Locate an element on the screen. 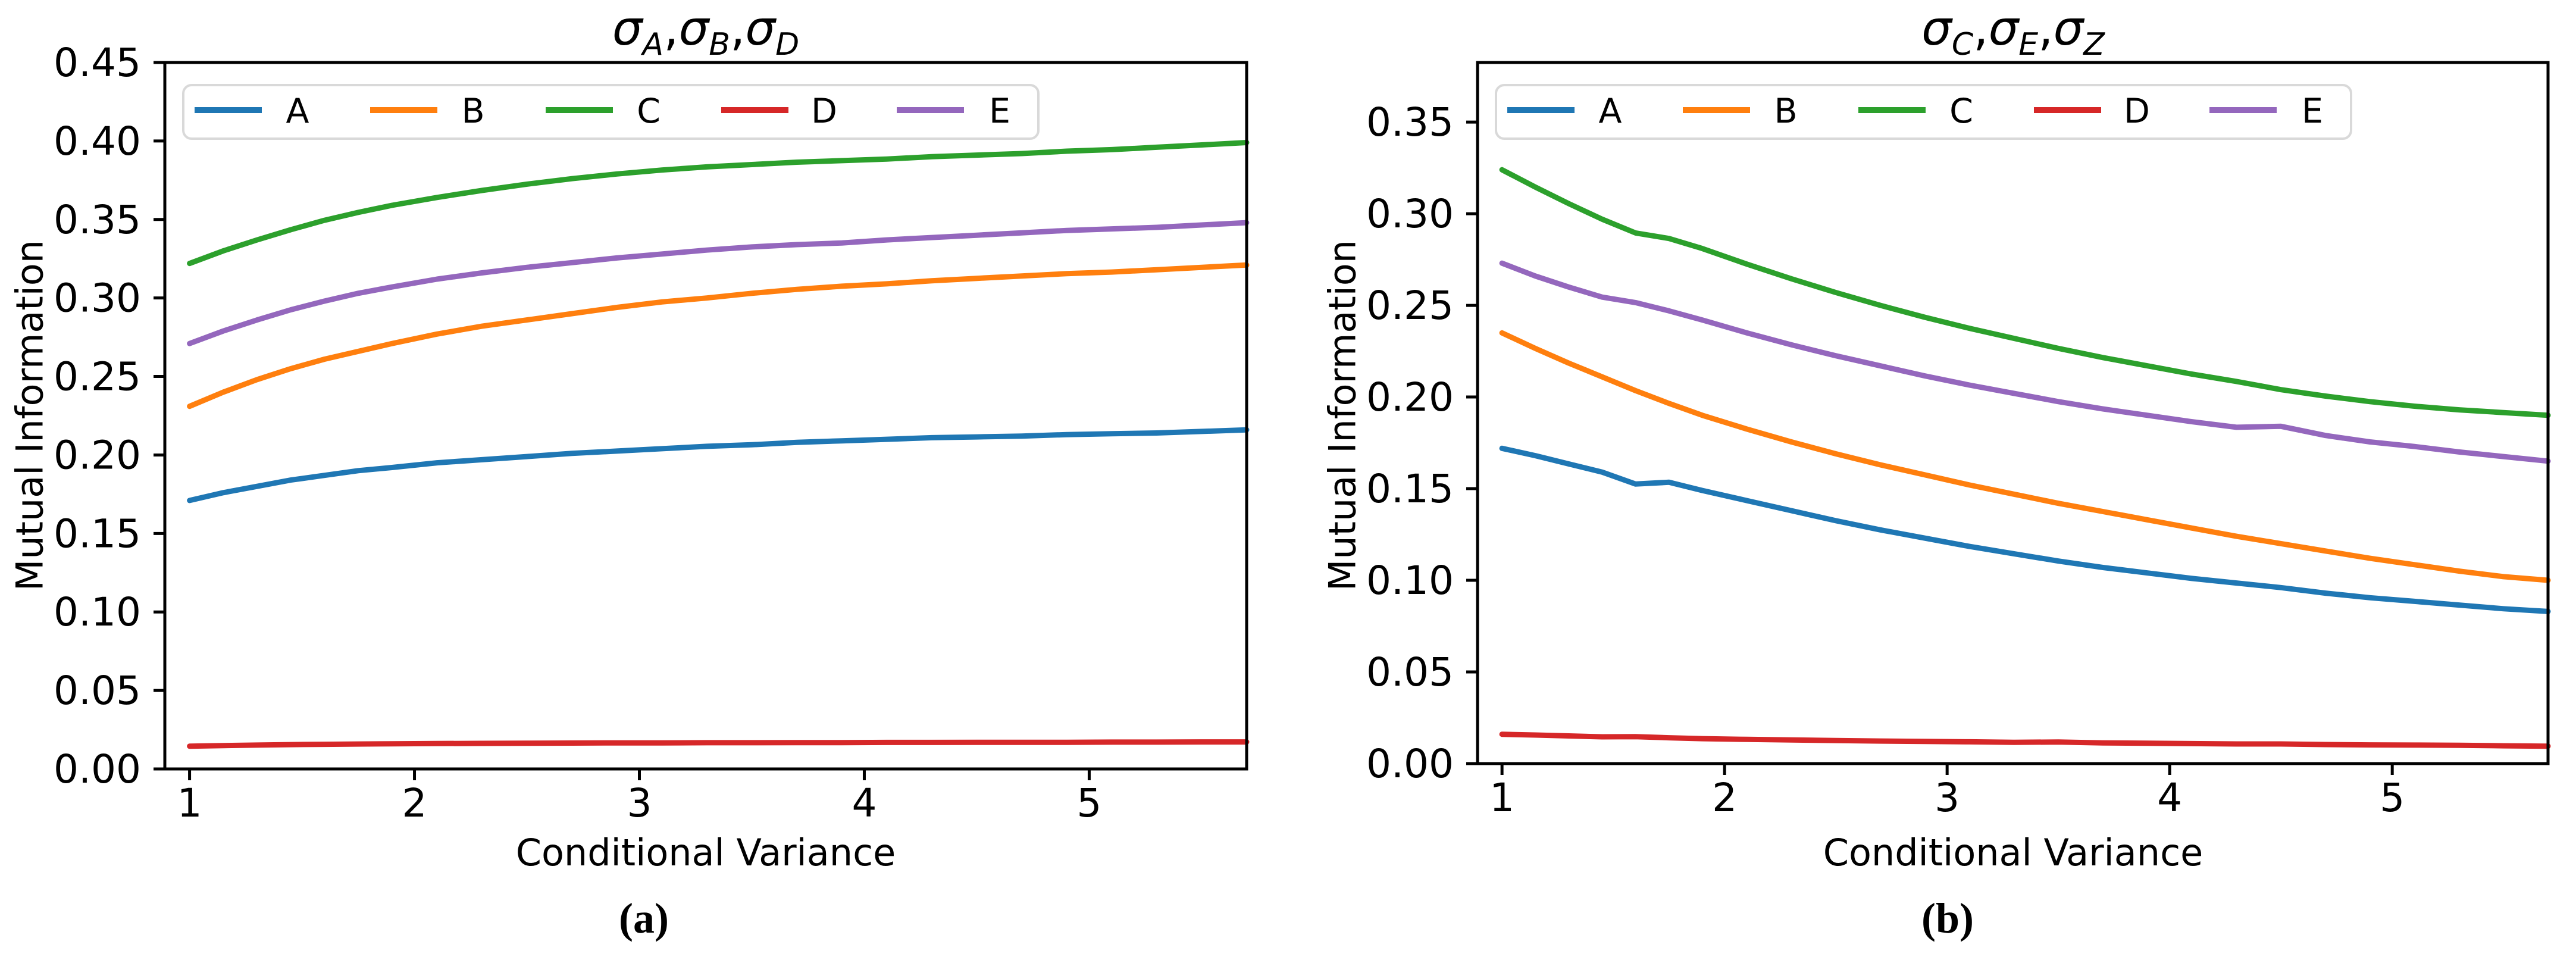 The image size is (2576, 960). chart-a-title: σA,σB,σD is located at coordinates (705, 33).